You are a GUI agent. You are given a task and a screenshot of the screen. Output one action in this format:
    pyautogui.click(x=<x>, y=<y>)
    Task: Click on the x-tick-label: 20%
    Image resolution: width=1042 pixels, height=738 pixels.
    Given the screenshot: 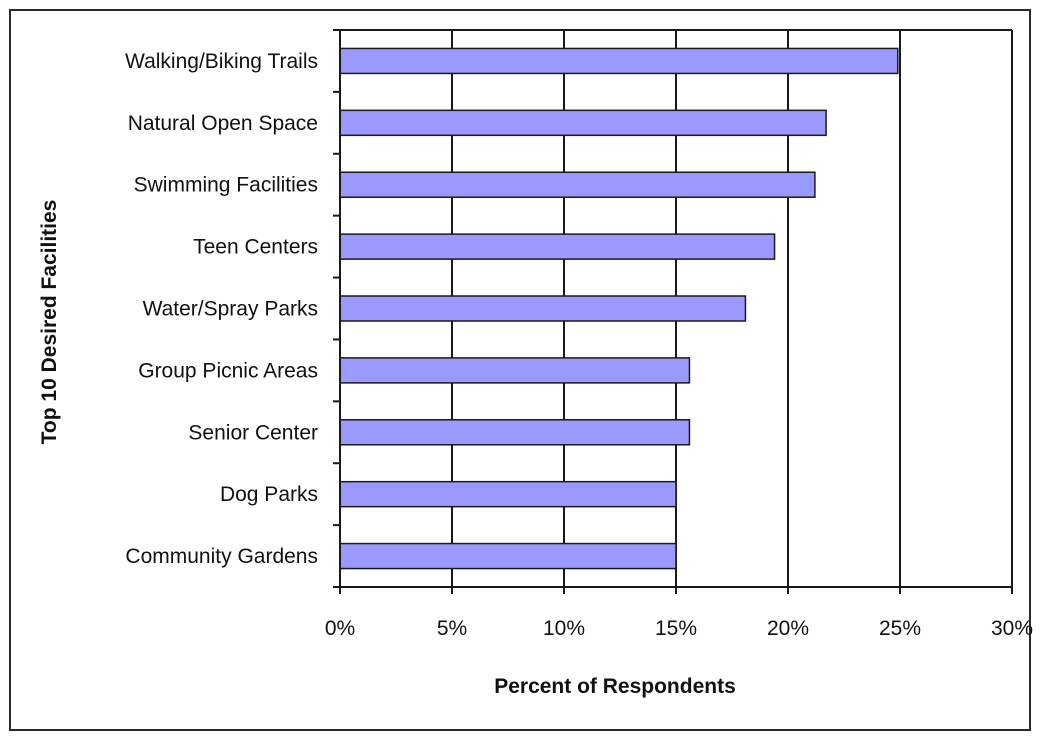 What is the action you would take?
    pyautogui.click(x=788, y=628)
    